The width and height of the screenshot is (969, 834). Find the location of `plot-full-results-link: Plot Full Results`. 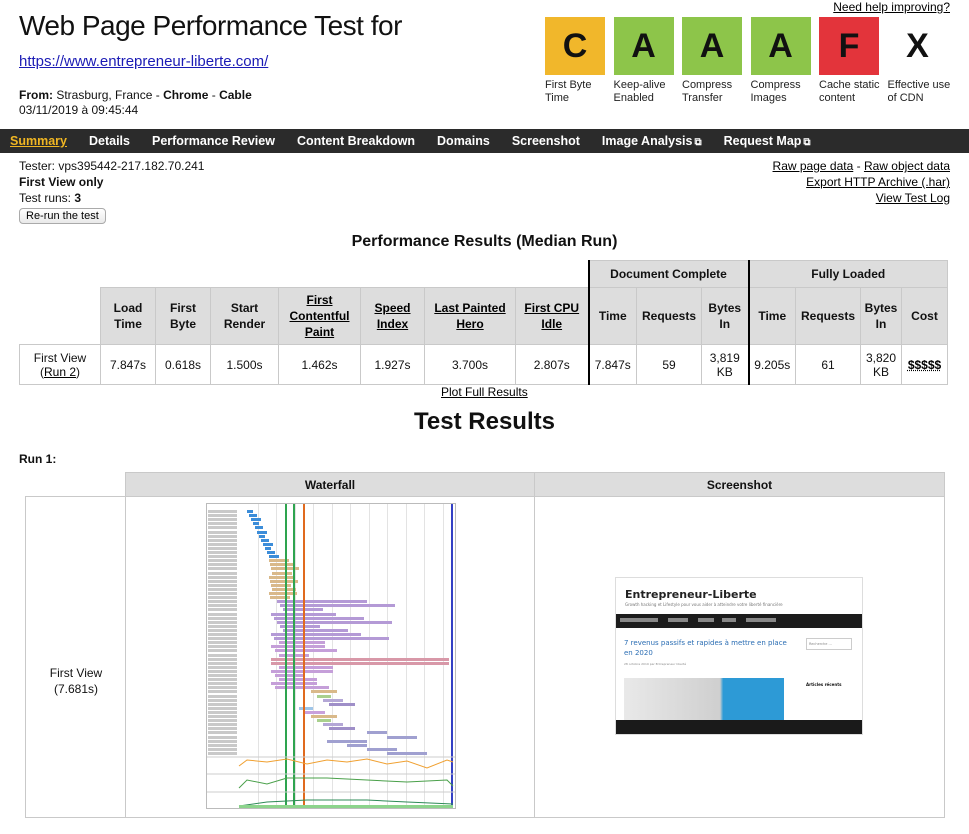

plot-full-results-link: Plot Full Results is located at coordinates (484, 392).